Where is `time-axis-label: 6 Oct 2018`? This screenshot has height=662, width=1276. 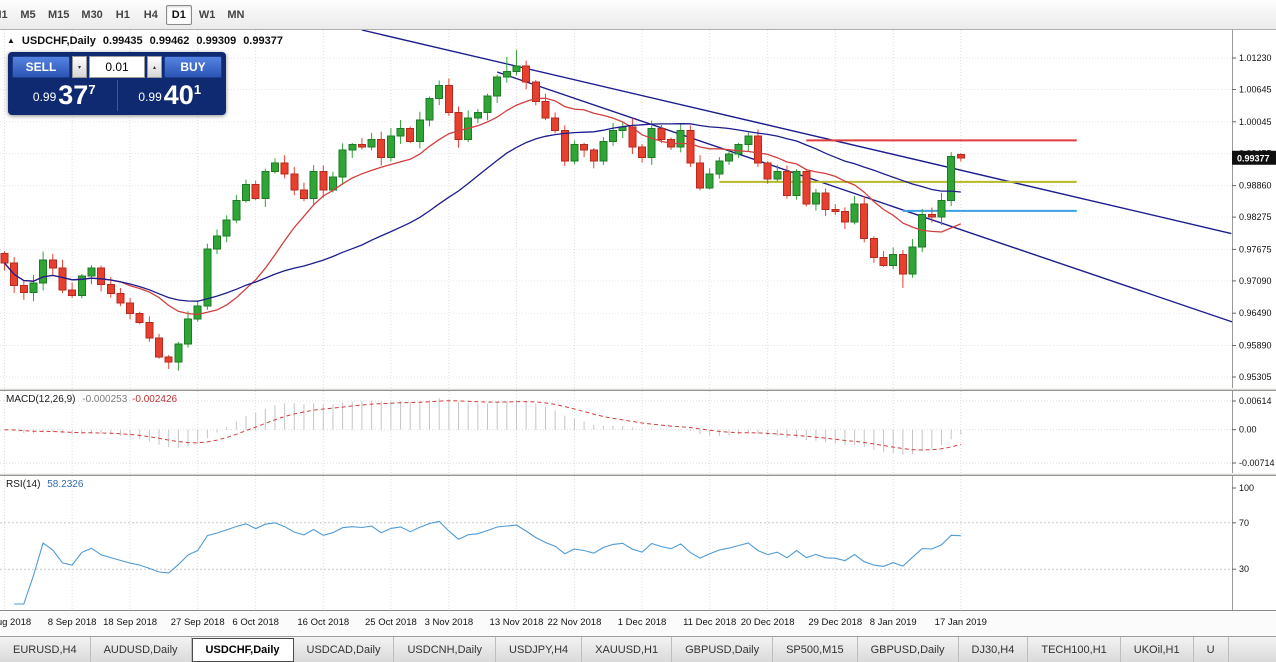 time-axis-label: 6 Oct 2018 is located at coordinates (255, 622).